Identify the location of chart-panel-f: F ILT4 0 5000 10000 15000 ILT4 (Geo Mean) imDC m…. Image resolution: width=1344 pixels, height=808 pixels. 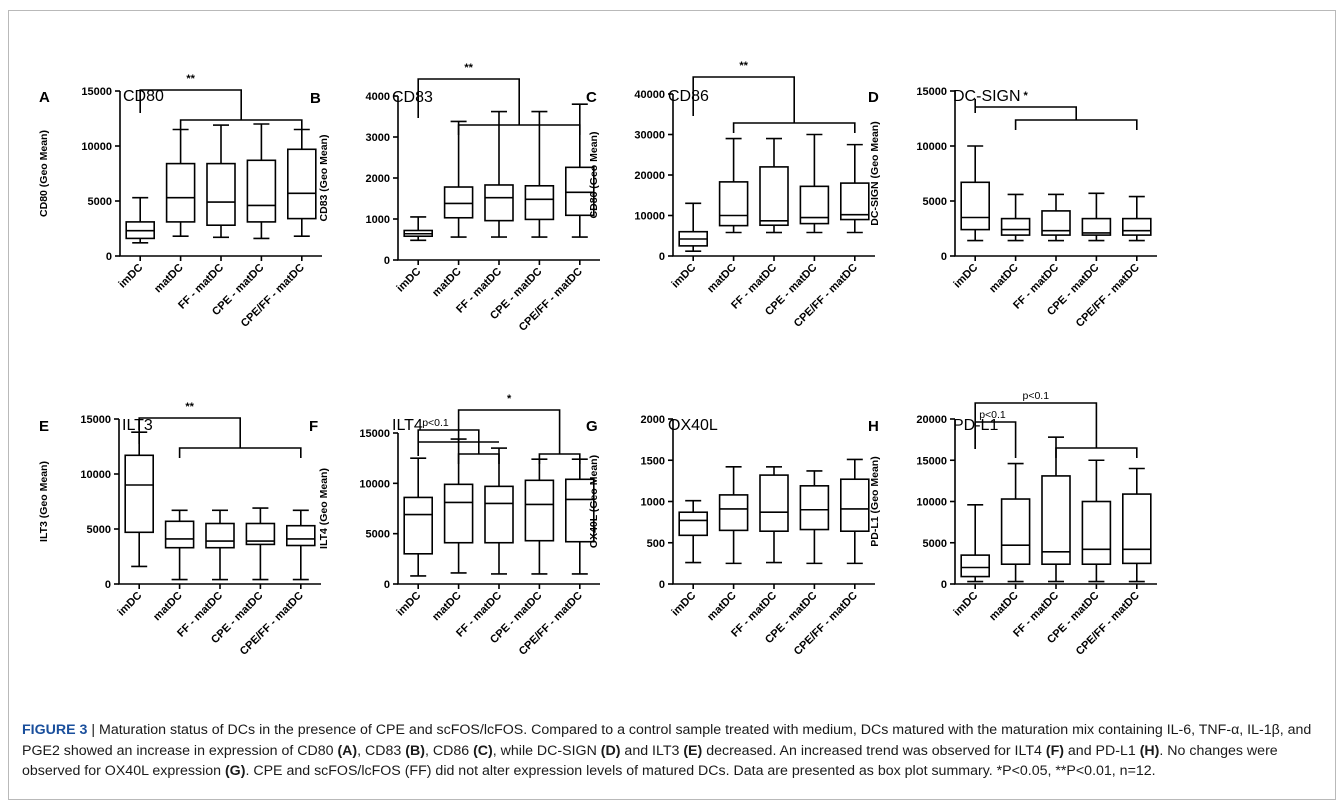
(454, 525).